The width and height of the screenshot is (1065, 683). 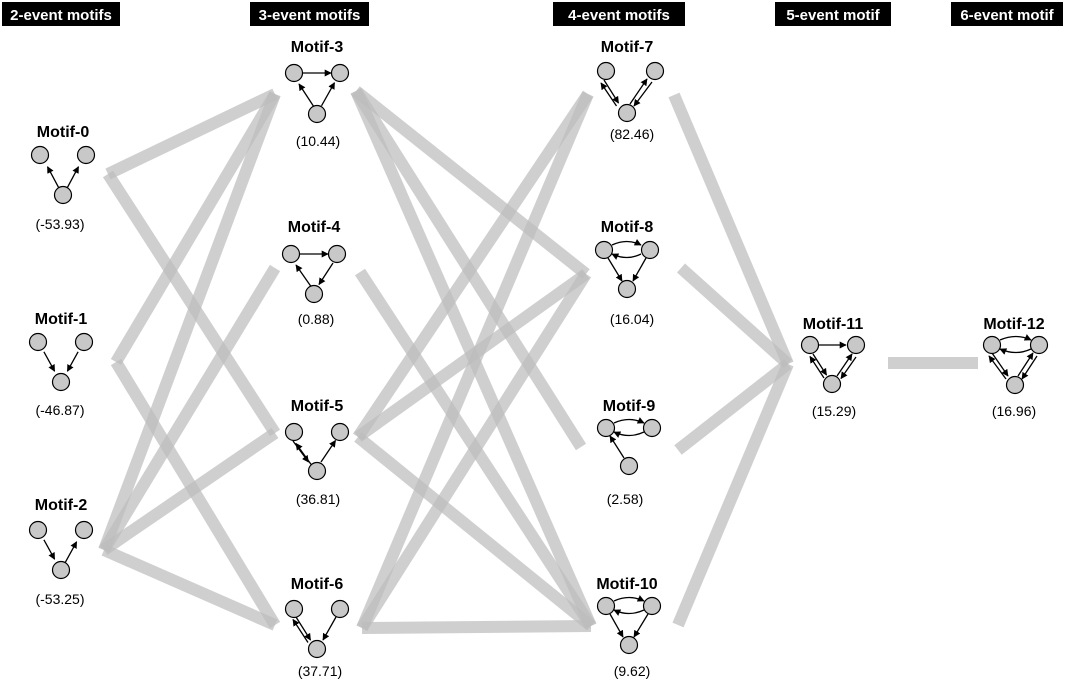 I want to click on motif-score: (-46.87), so click(x=59, y=410).